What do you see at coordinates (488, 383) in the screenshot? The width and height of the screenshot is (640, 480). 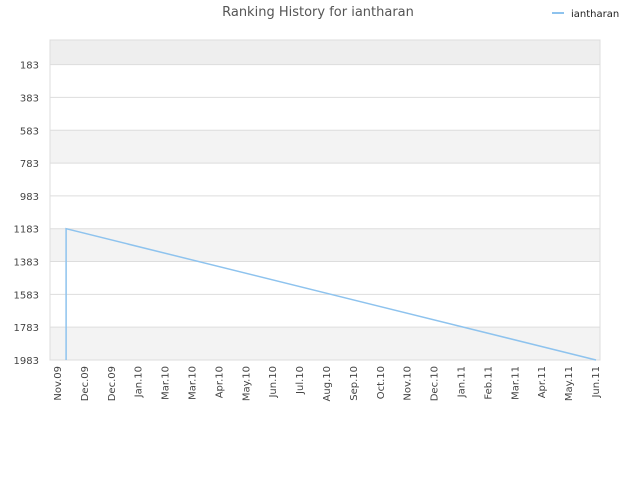 I see `x-tick-label: Feb.11` at bounding box center [488, 383].